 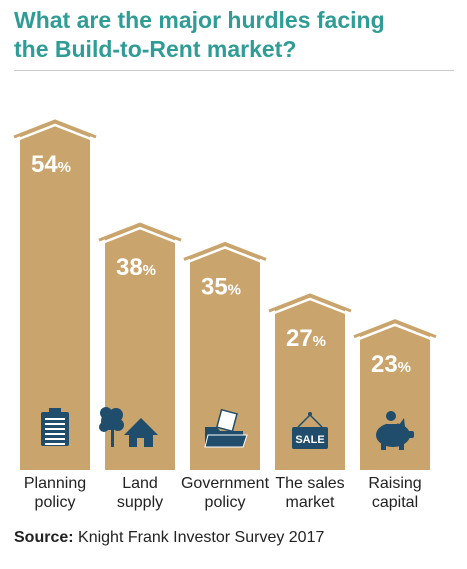 What do you see at coordinates (55, 411) in the screenshot?
I see `clipboard-clip` at bounding box center [55, 411].